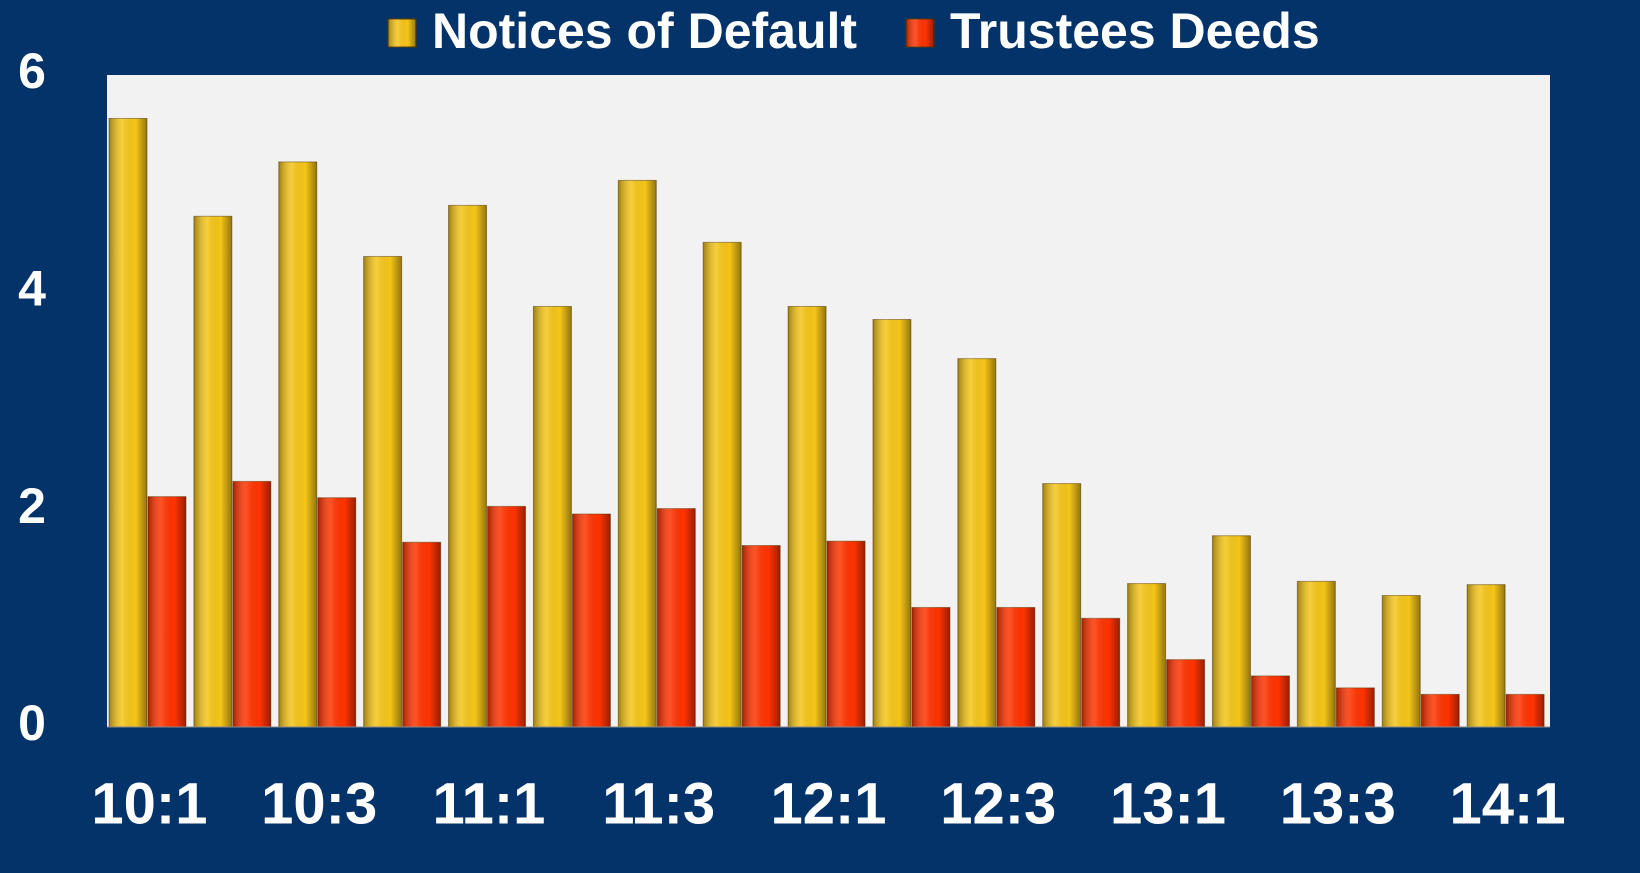  I want to click on x-tick-label: 13:1, so click(1168, 803).